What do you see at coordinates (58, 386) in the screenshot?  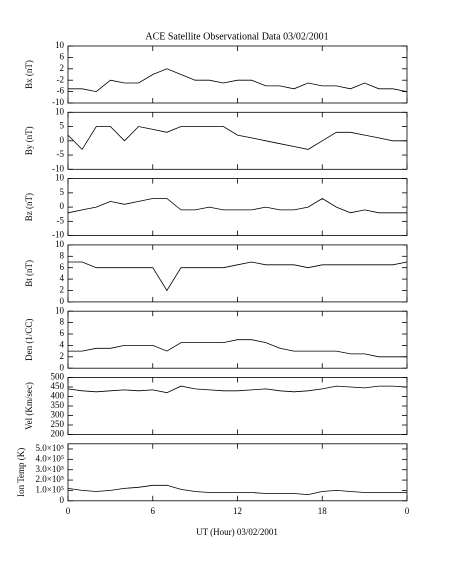 I see `y-tick-label: 450` at bounding box center [58, 386].